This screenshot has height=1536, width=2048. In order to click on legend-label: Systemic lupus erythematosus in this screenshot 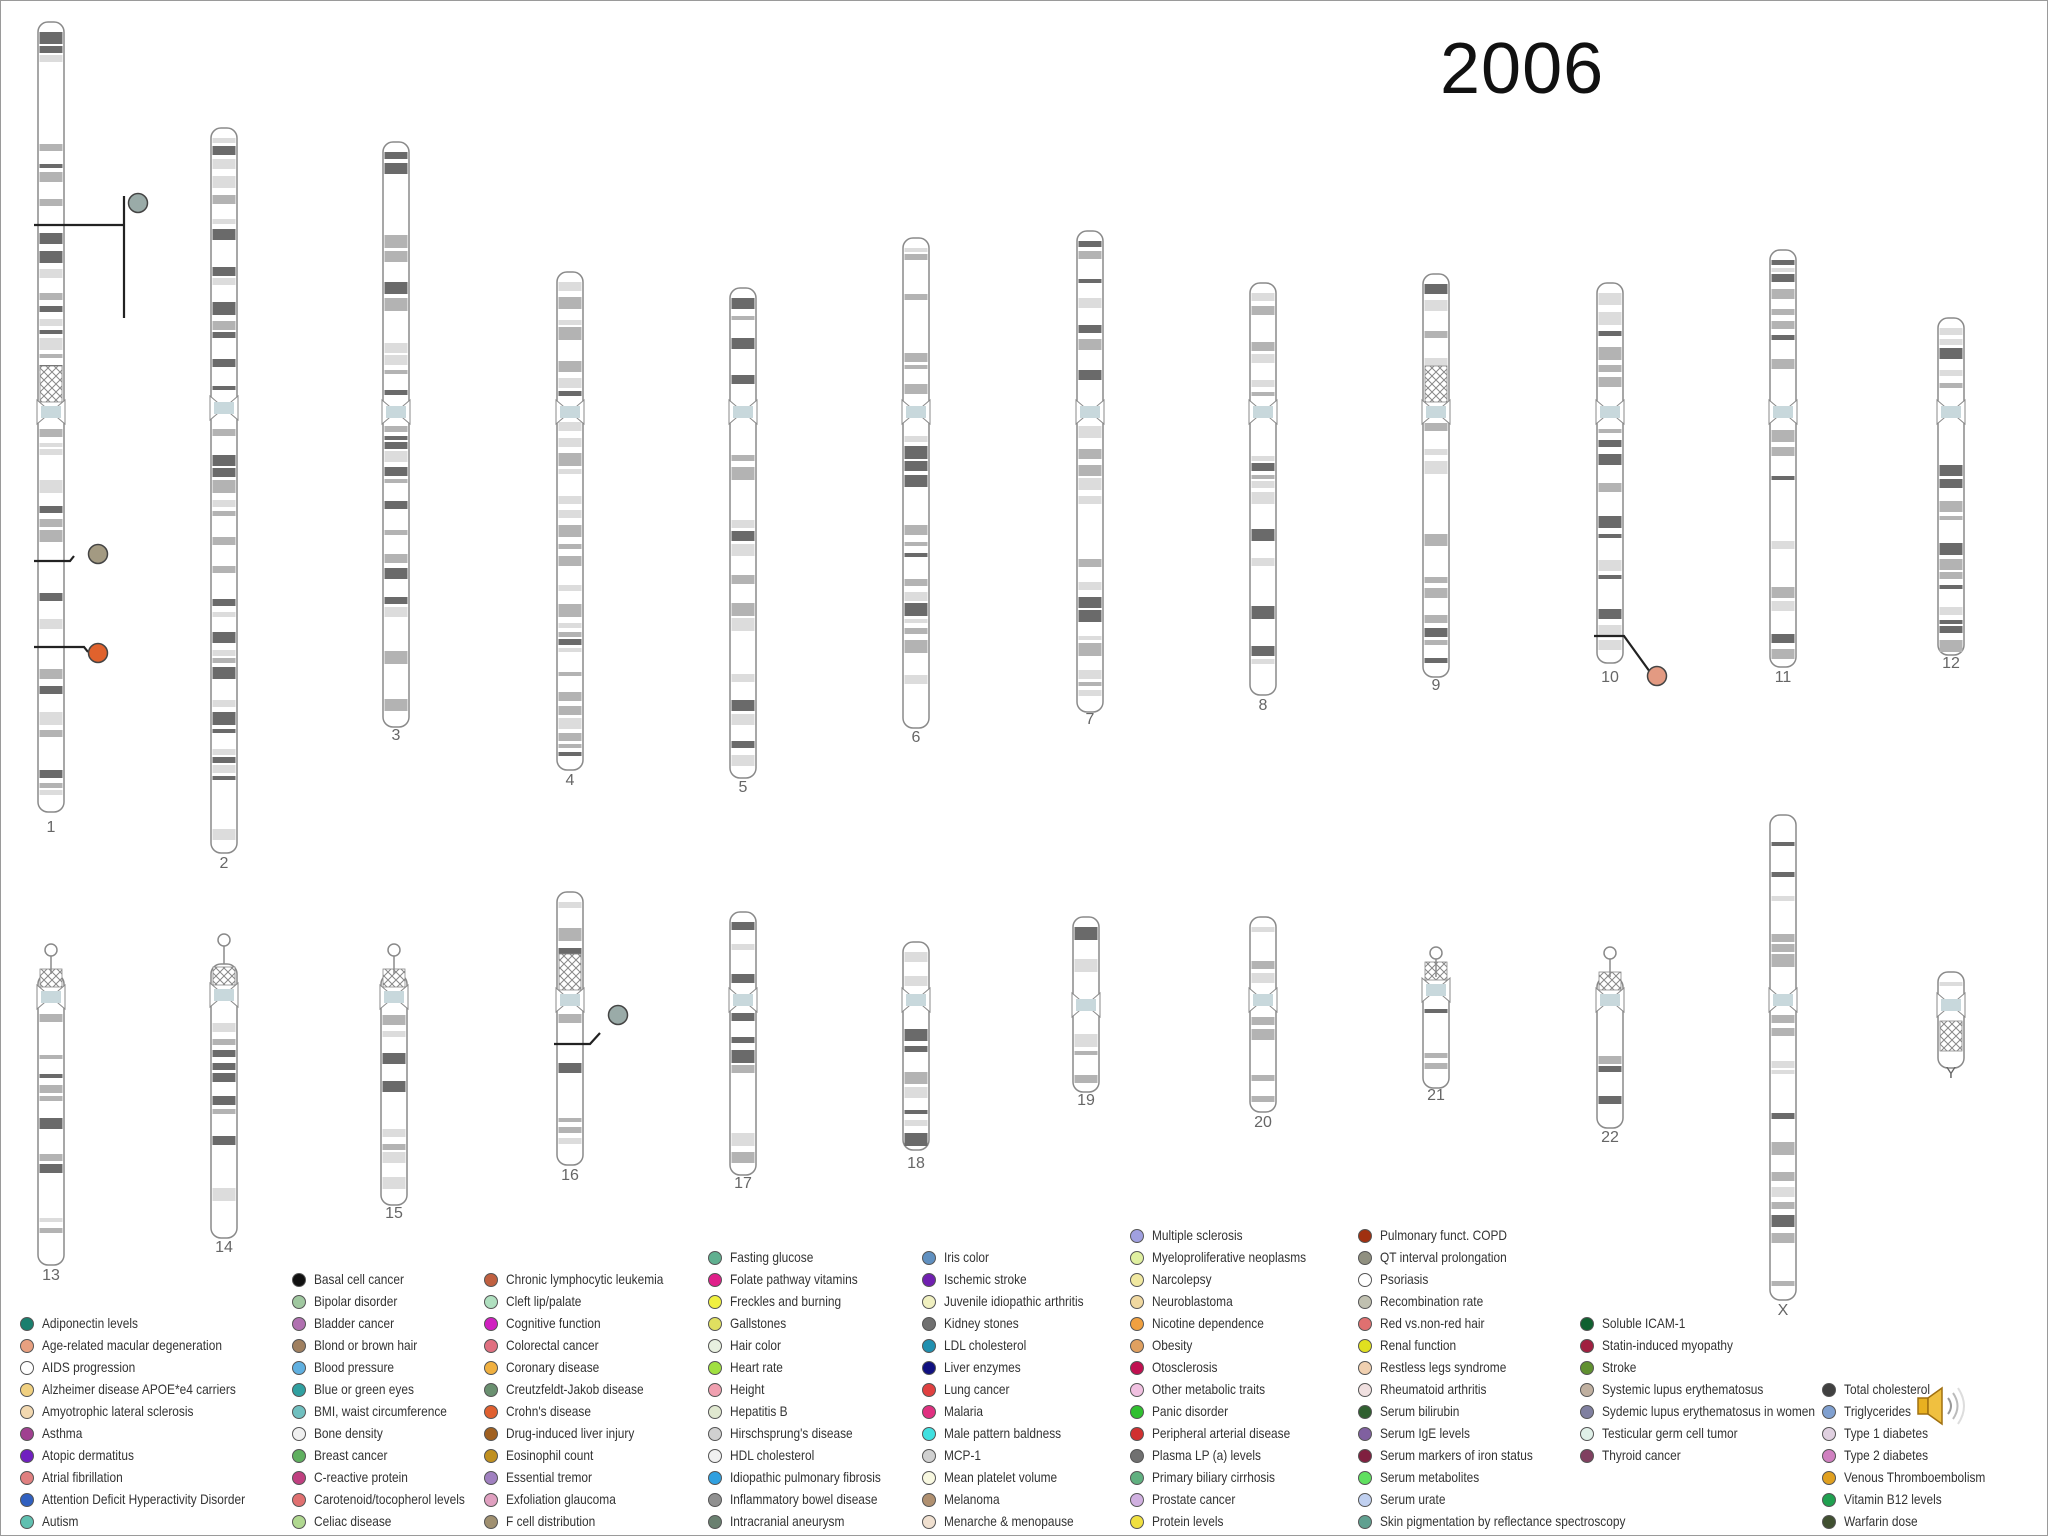, I will do `click(1683, 1389)`.